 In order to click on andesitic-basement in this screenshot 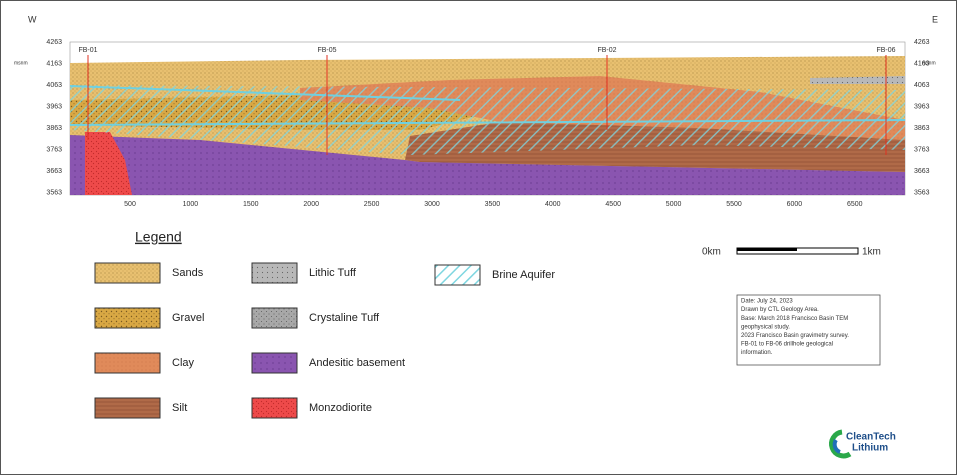, I will do `click(487, 165)`.